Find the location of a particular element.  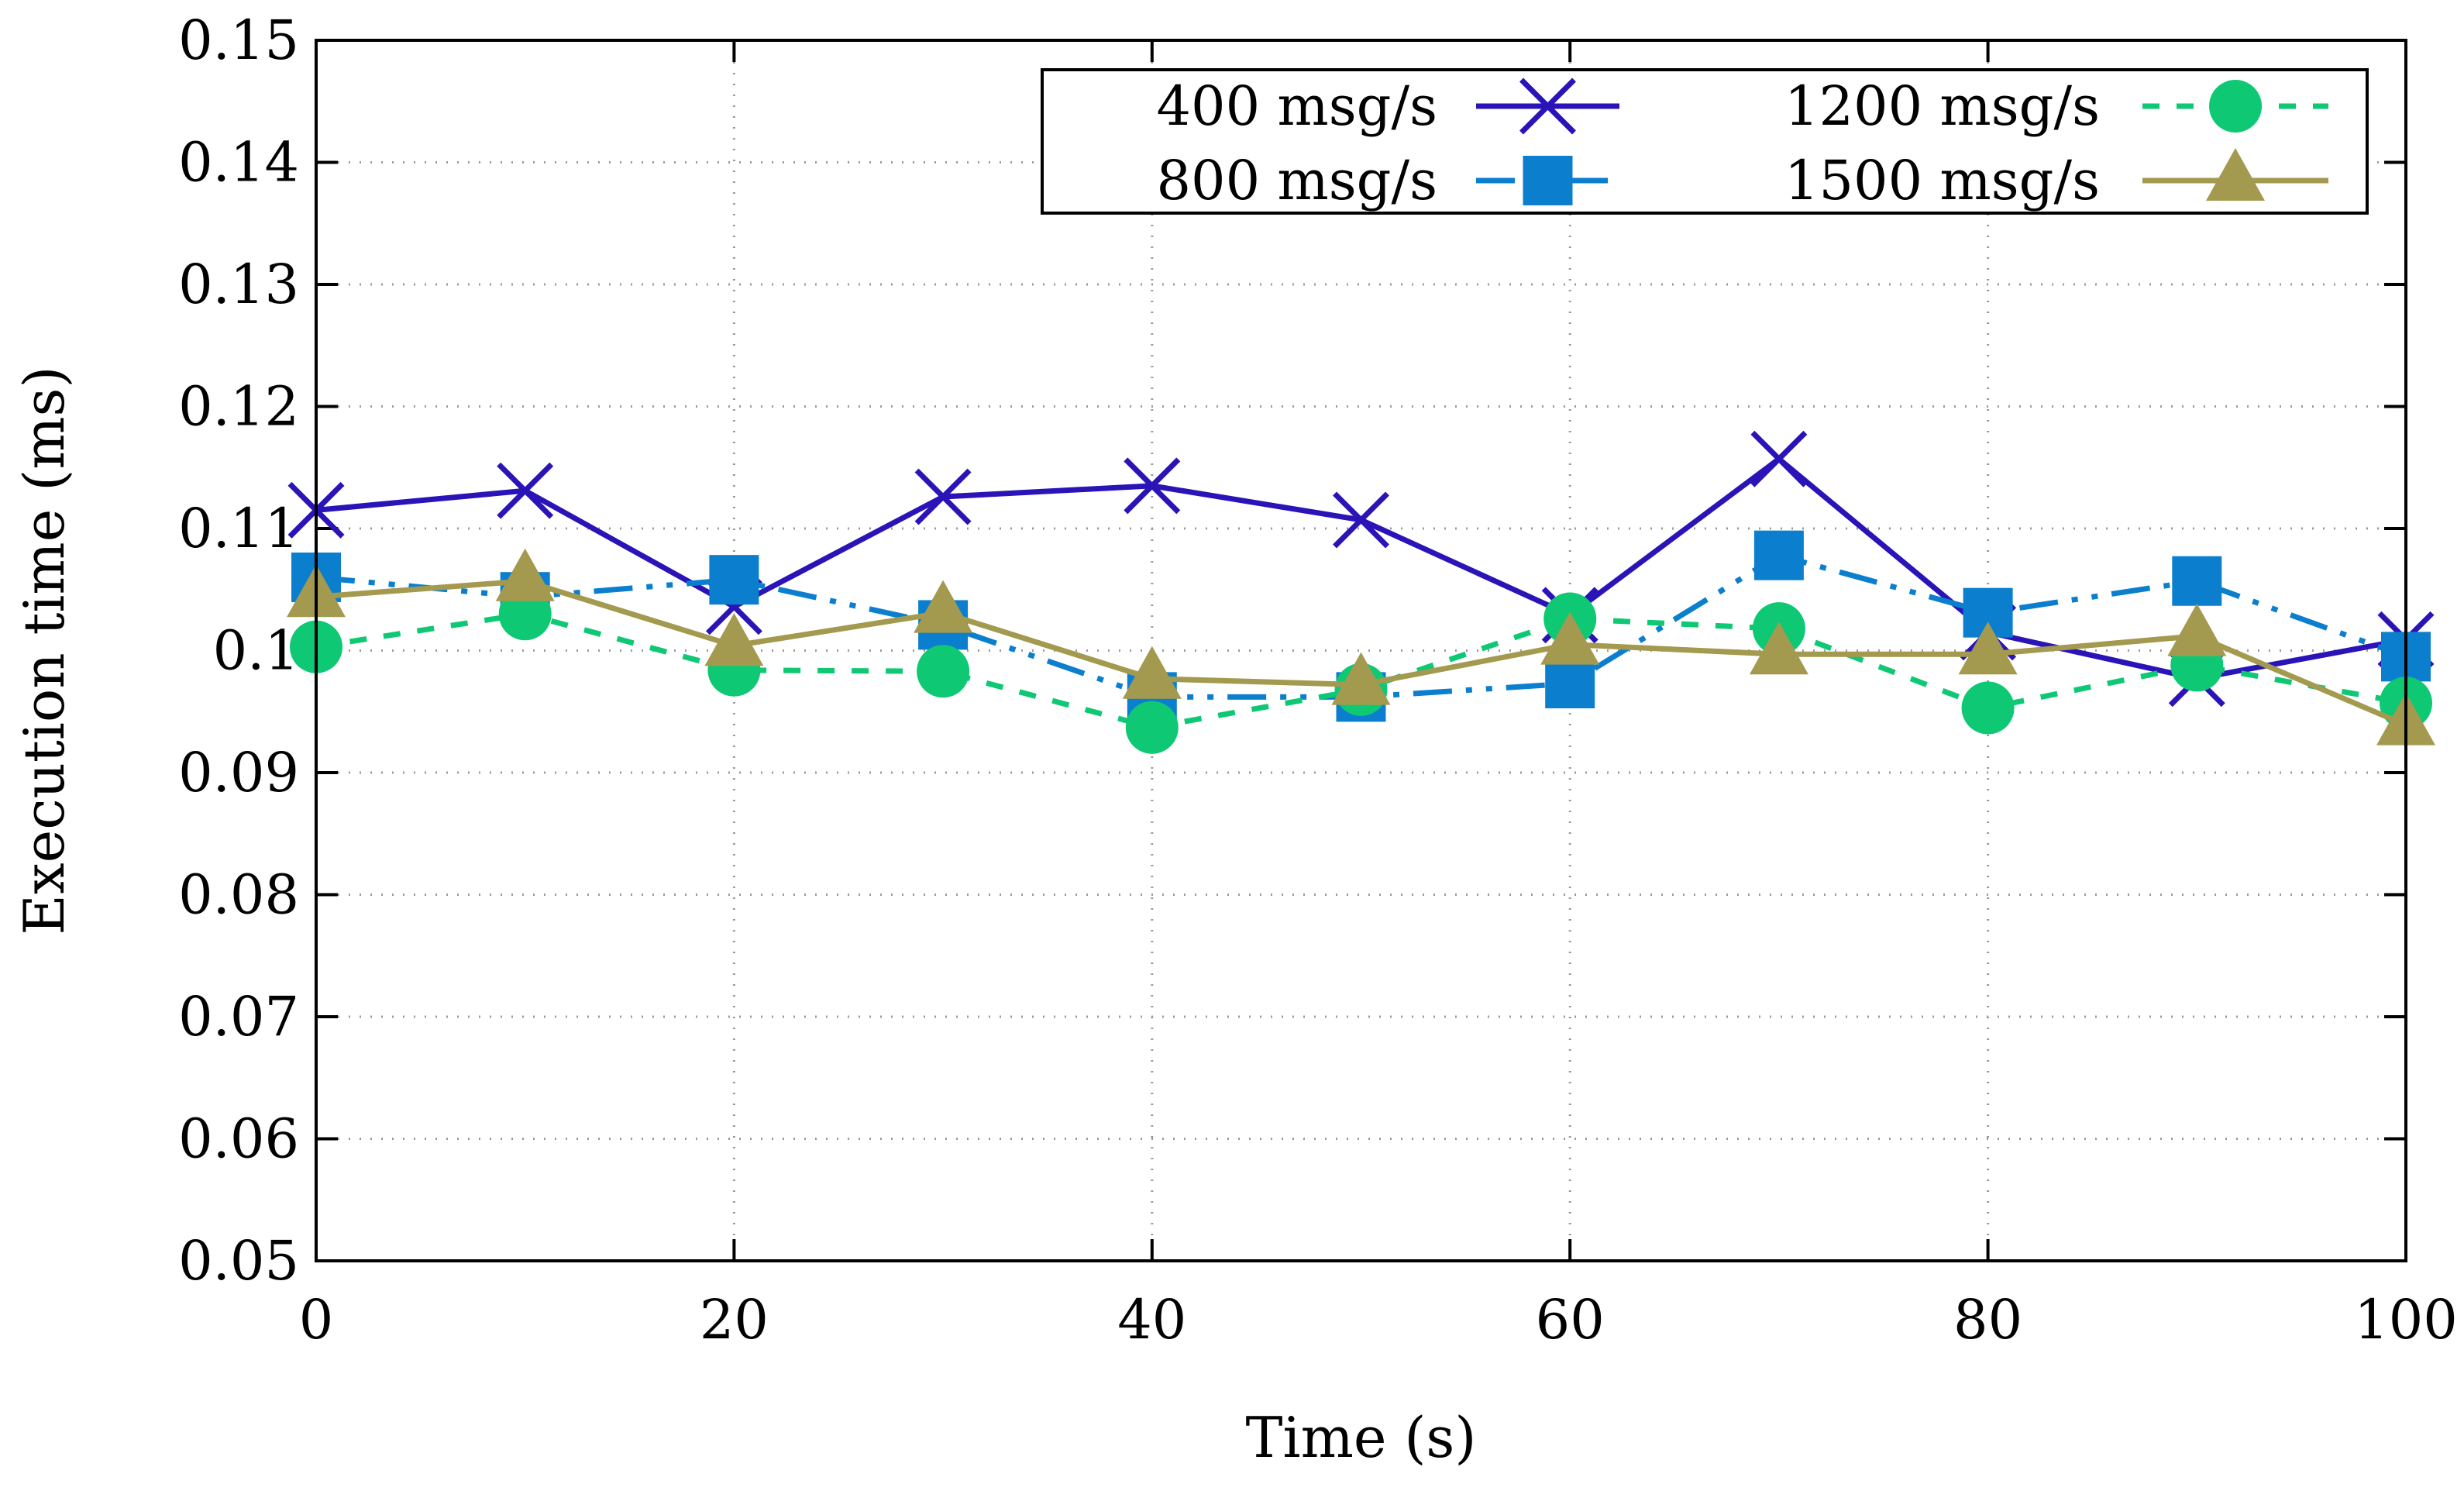

x-tick-label: 60 is located at coordinates (1570, 1320).